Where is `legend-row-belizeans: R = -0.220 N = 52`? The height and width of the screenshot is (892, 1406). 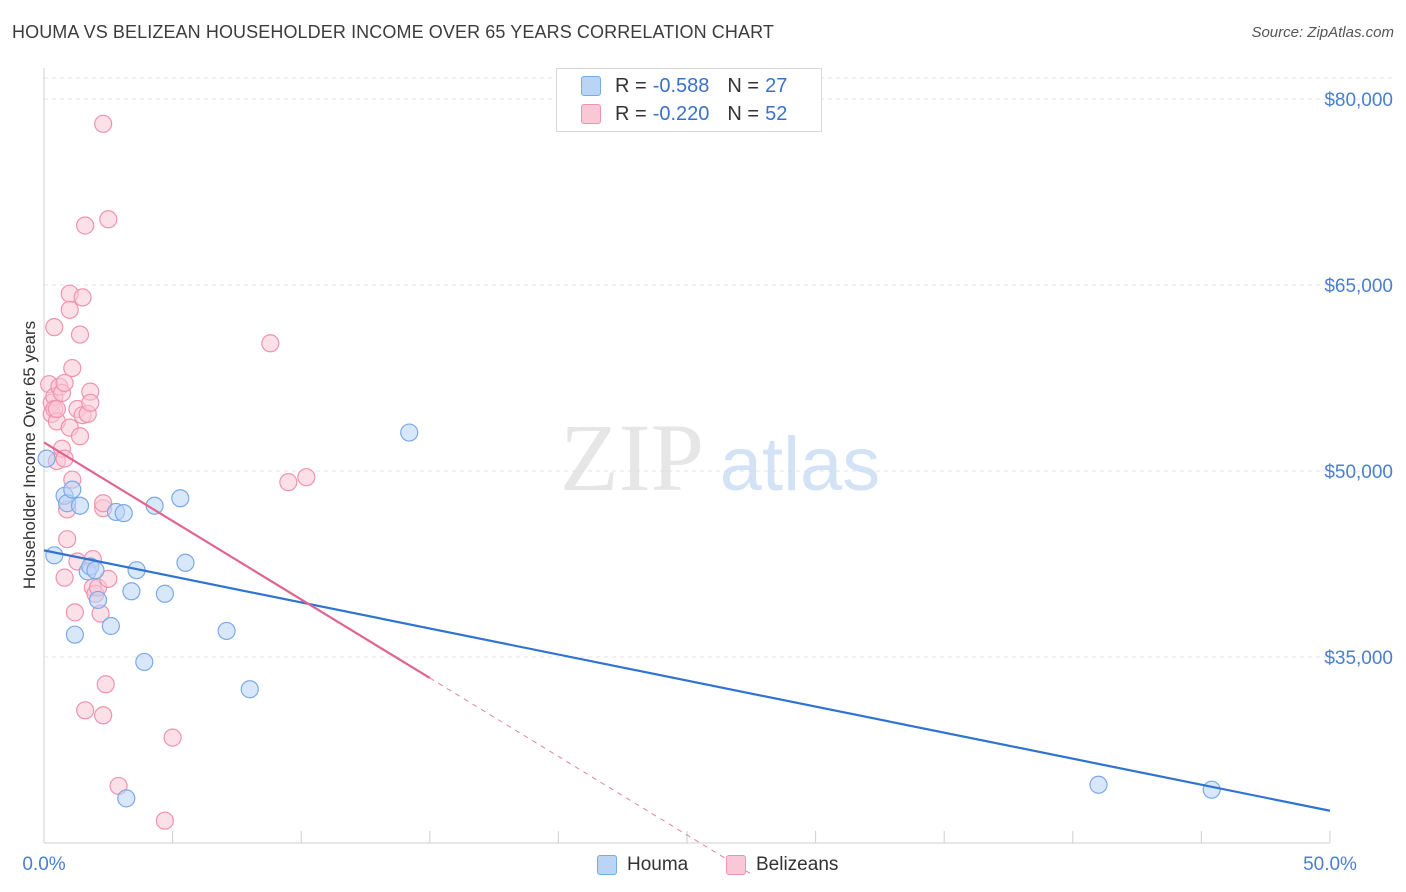 legend-row-belizeans: R = -0.220 N = 52 is located at coordinates (684, 114).